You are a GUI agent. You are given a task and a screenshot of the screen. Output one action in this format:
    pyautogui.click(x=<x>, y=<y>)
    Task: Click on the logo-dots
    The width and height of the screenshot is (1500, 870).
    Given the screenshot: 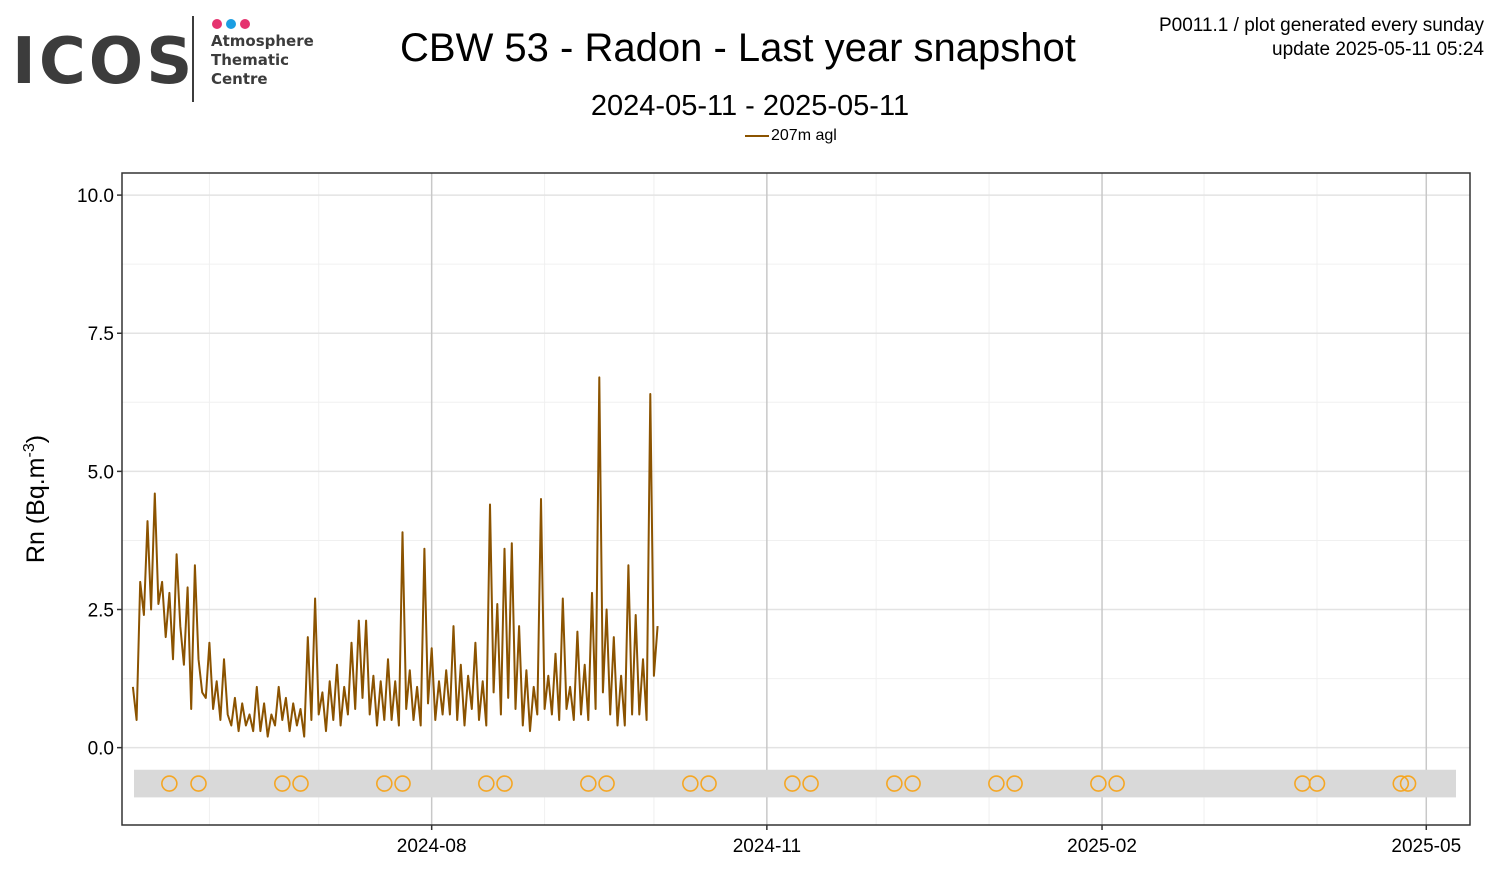 What is the action you would take?
    pyautogui.click(x=233, y=25)
    